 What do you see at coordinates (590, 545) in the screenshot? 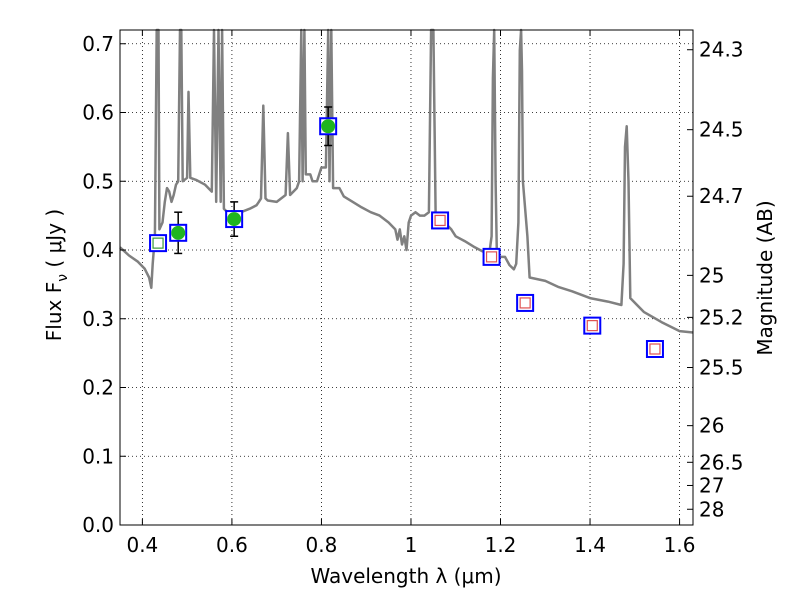
I see `x-tick-label: 1.4` at bounding box center [590, 545].